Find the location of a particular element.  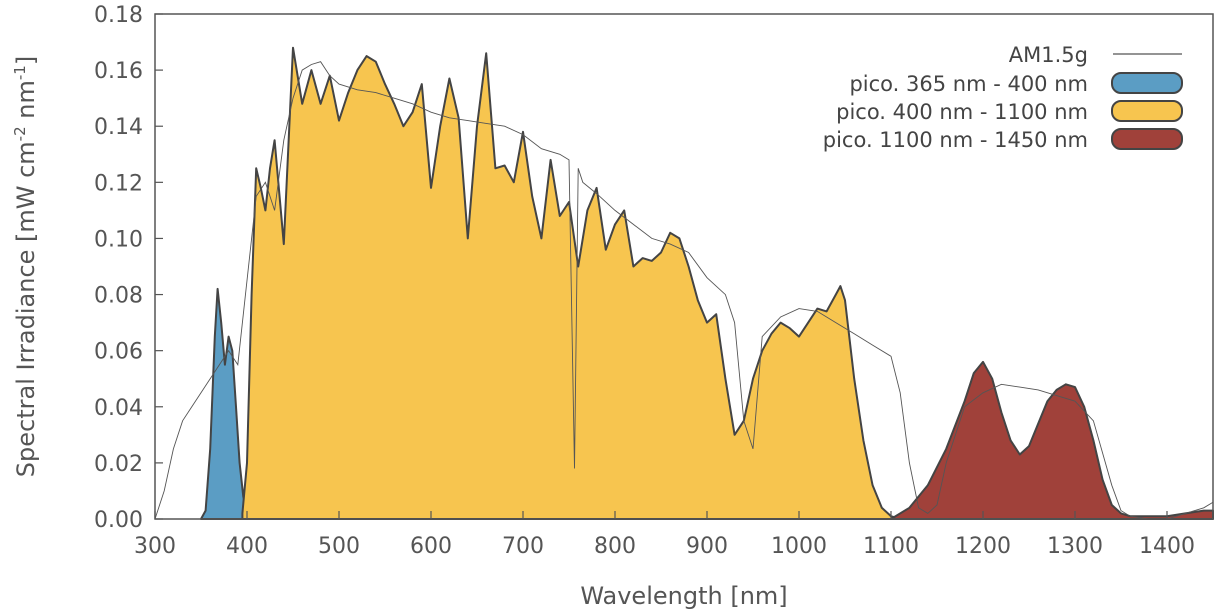

x-tick-label: 500 is located at coordinates (339, 546).